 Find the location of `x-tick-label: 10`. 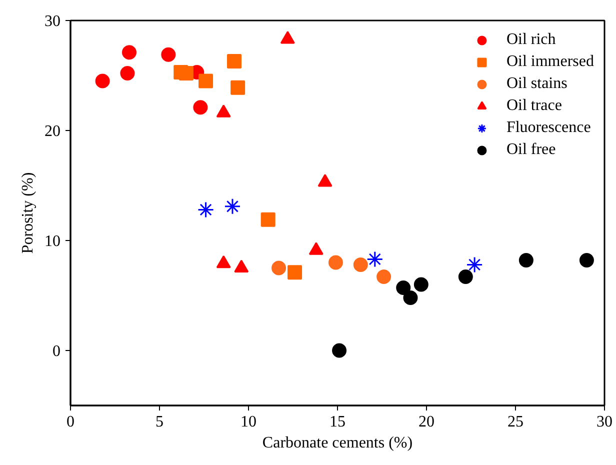

x-tick-label: 10 is located at coordinates (248, 422).